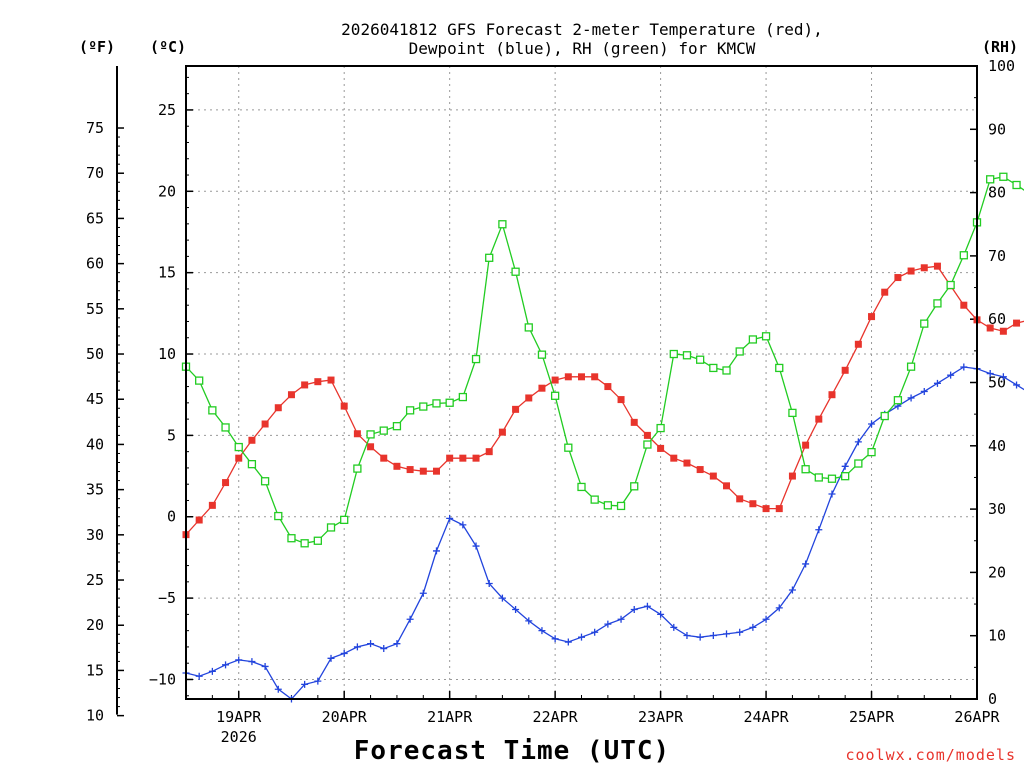 Image resolution: width=1024 pixels, height=768 pixels. I want to click on celsius-tick-label-0: −10, so click(162, 679).